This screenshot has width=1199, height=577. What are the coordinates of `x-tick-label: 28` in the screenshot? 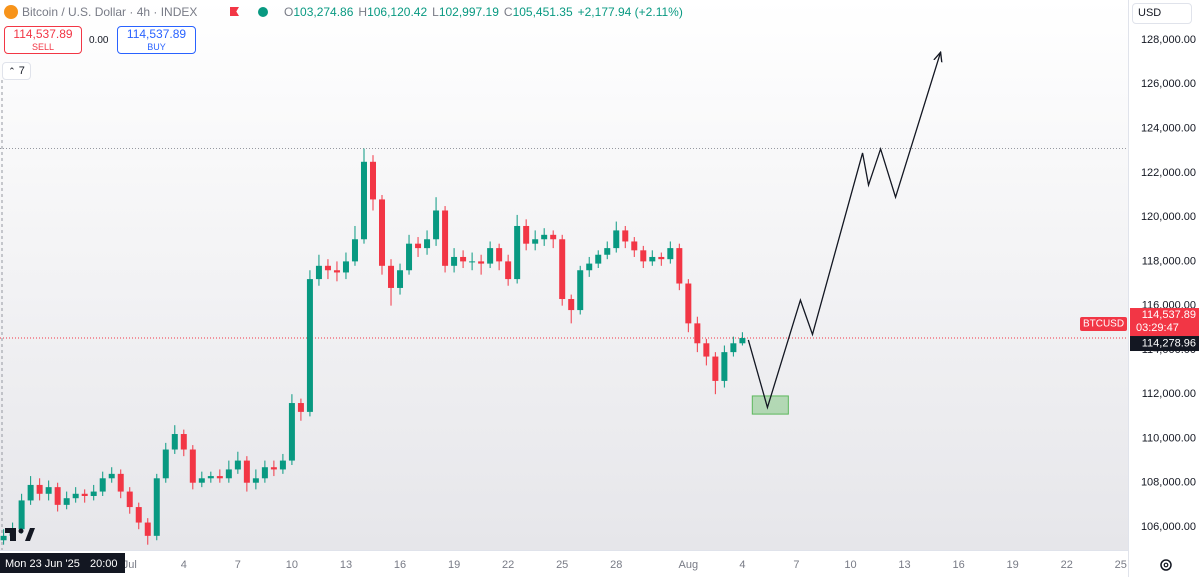 It's located at (616, 565).